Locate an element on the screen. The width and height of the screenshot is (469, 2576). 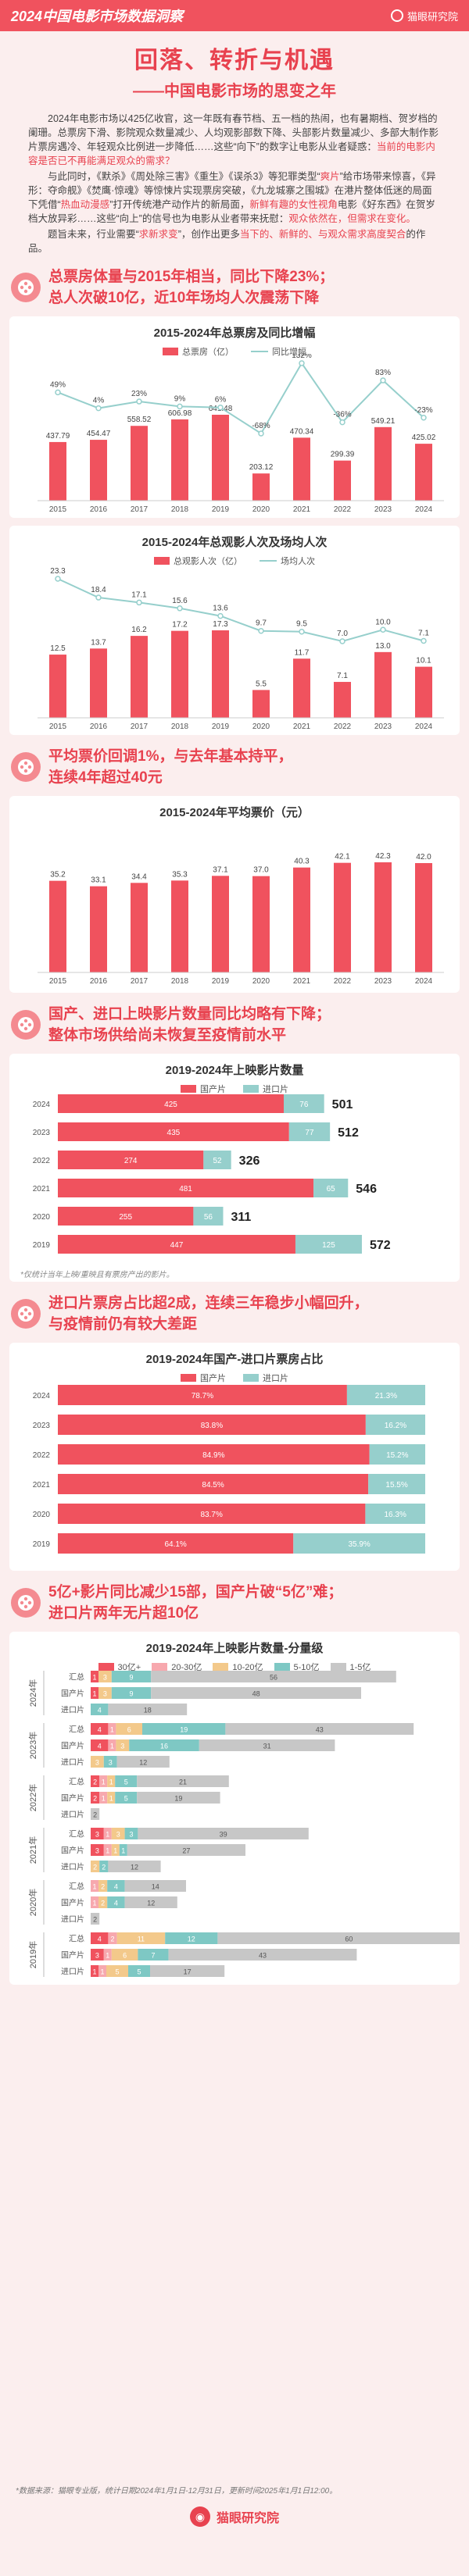
chart-title: 2015-2024年平均票价（元） is located at coordinates (234, 812).